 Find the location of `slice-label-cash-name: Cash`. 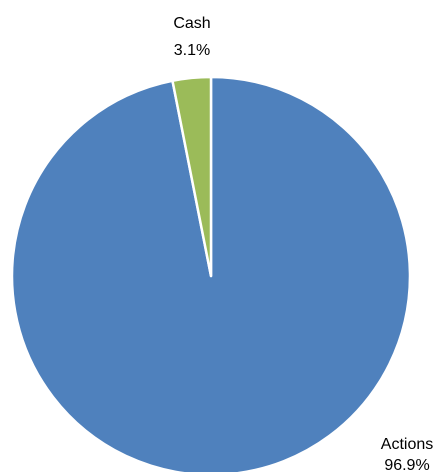

slice-label-cash-name: Cash is located at coordinates (191, 23).